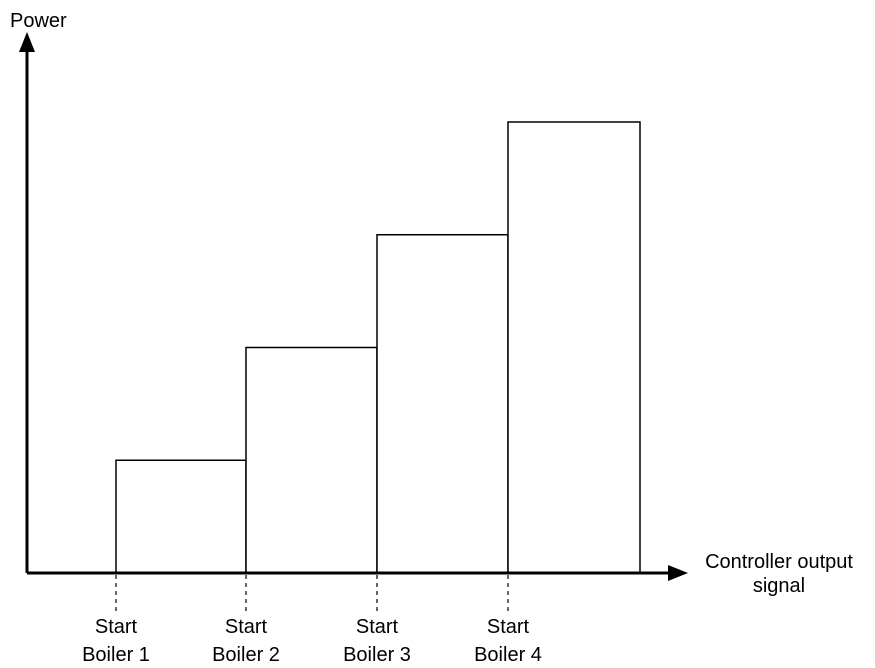 Image resolution: width=875 pixels, height=668 pixels. What do you see at coordinates (116, 641) in the screenshot?
I see `tick-label-1: Start Boiler 1` at bounding box center [116, 641].